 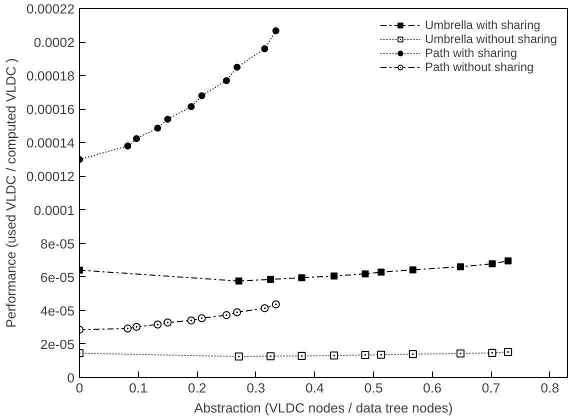 What do you see at coordinates (10, 193) in the screenshot?
I see `y-axis-title: Performance (used VLDC / computed VLDC )` at bounding box center [10, 193].